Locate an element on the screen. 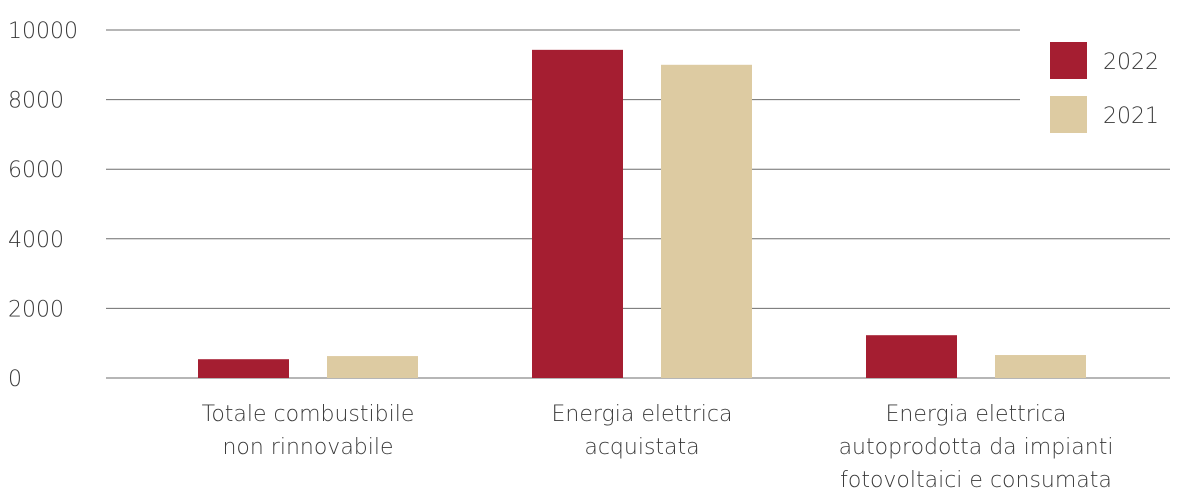 This screenshot has height=498, width=1185. category-label-2-line-1: autoprodotta da impianti is located at coordinates (976, 447).